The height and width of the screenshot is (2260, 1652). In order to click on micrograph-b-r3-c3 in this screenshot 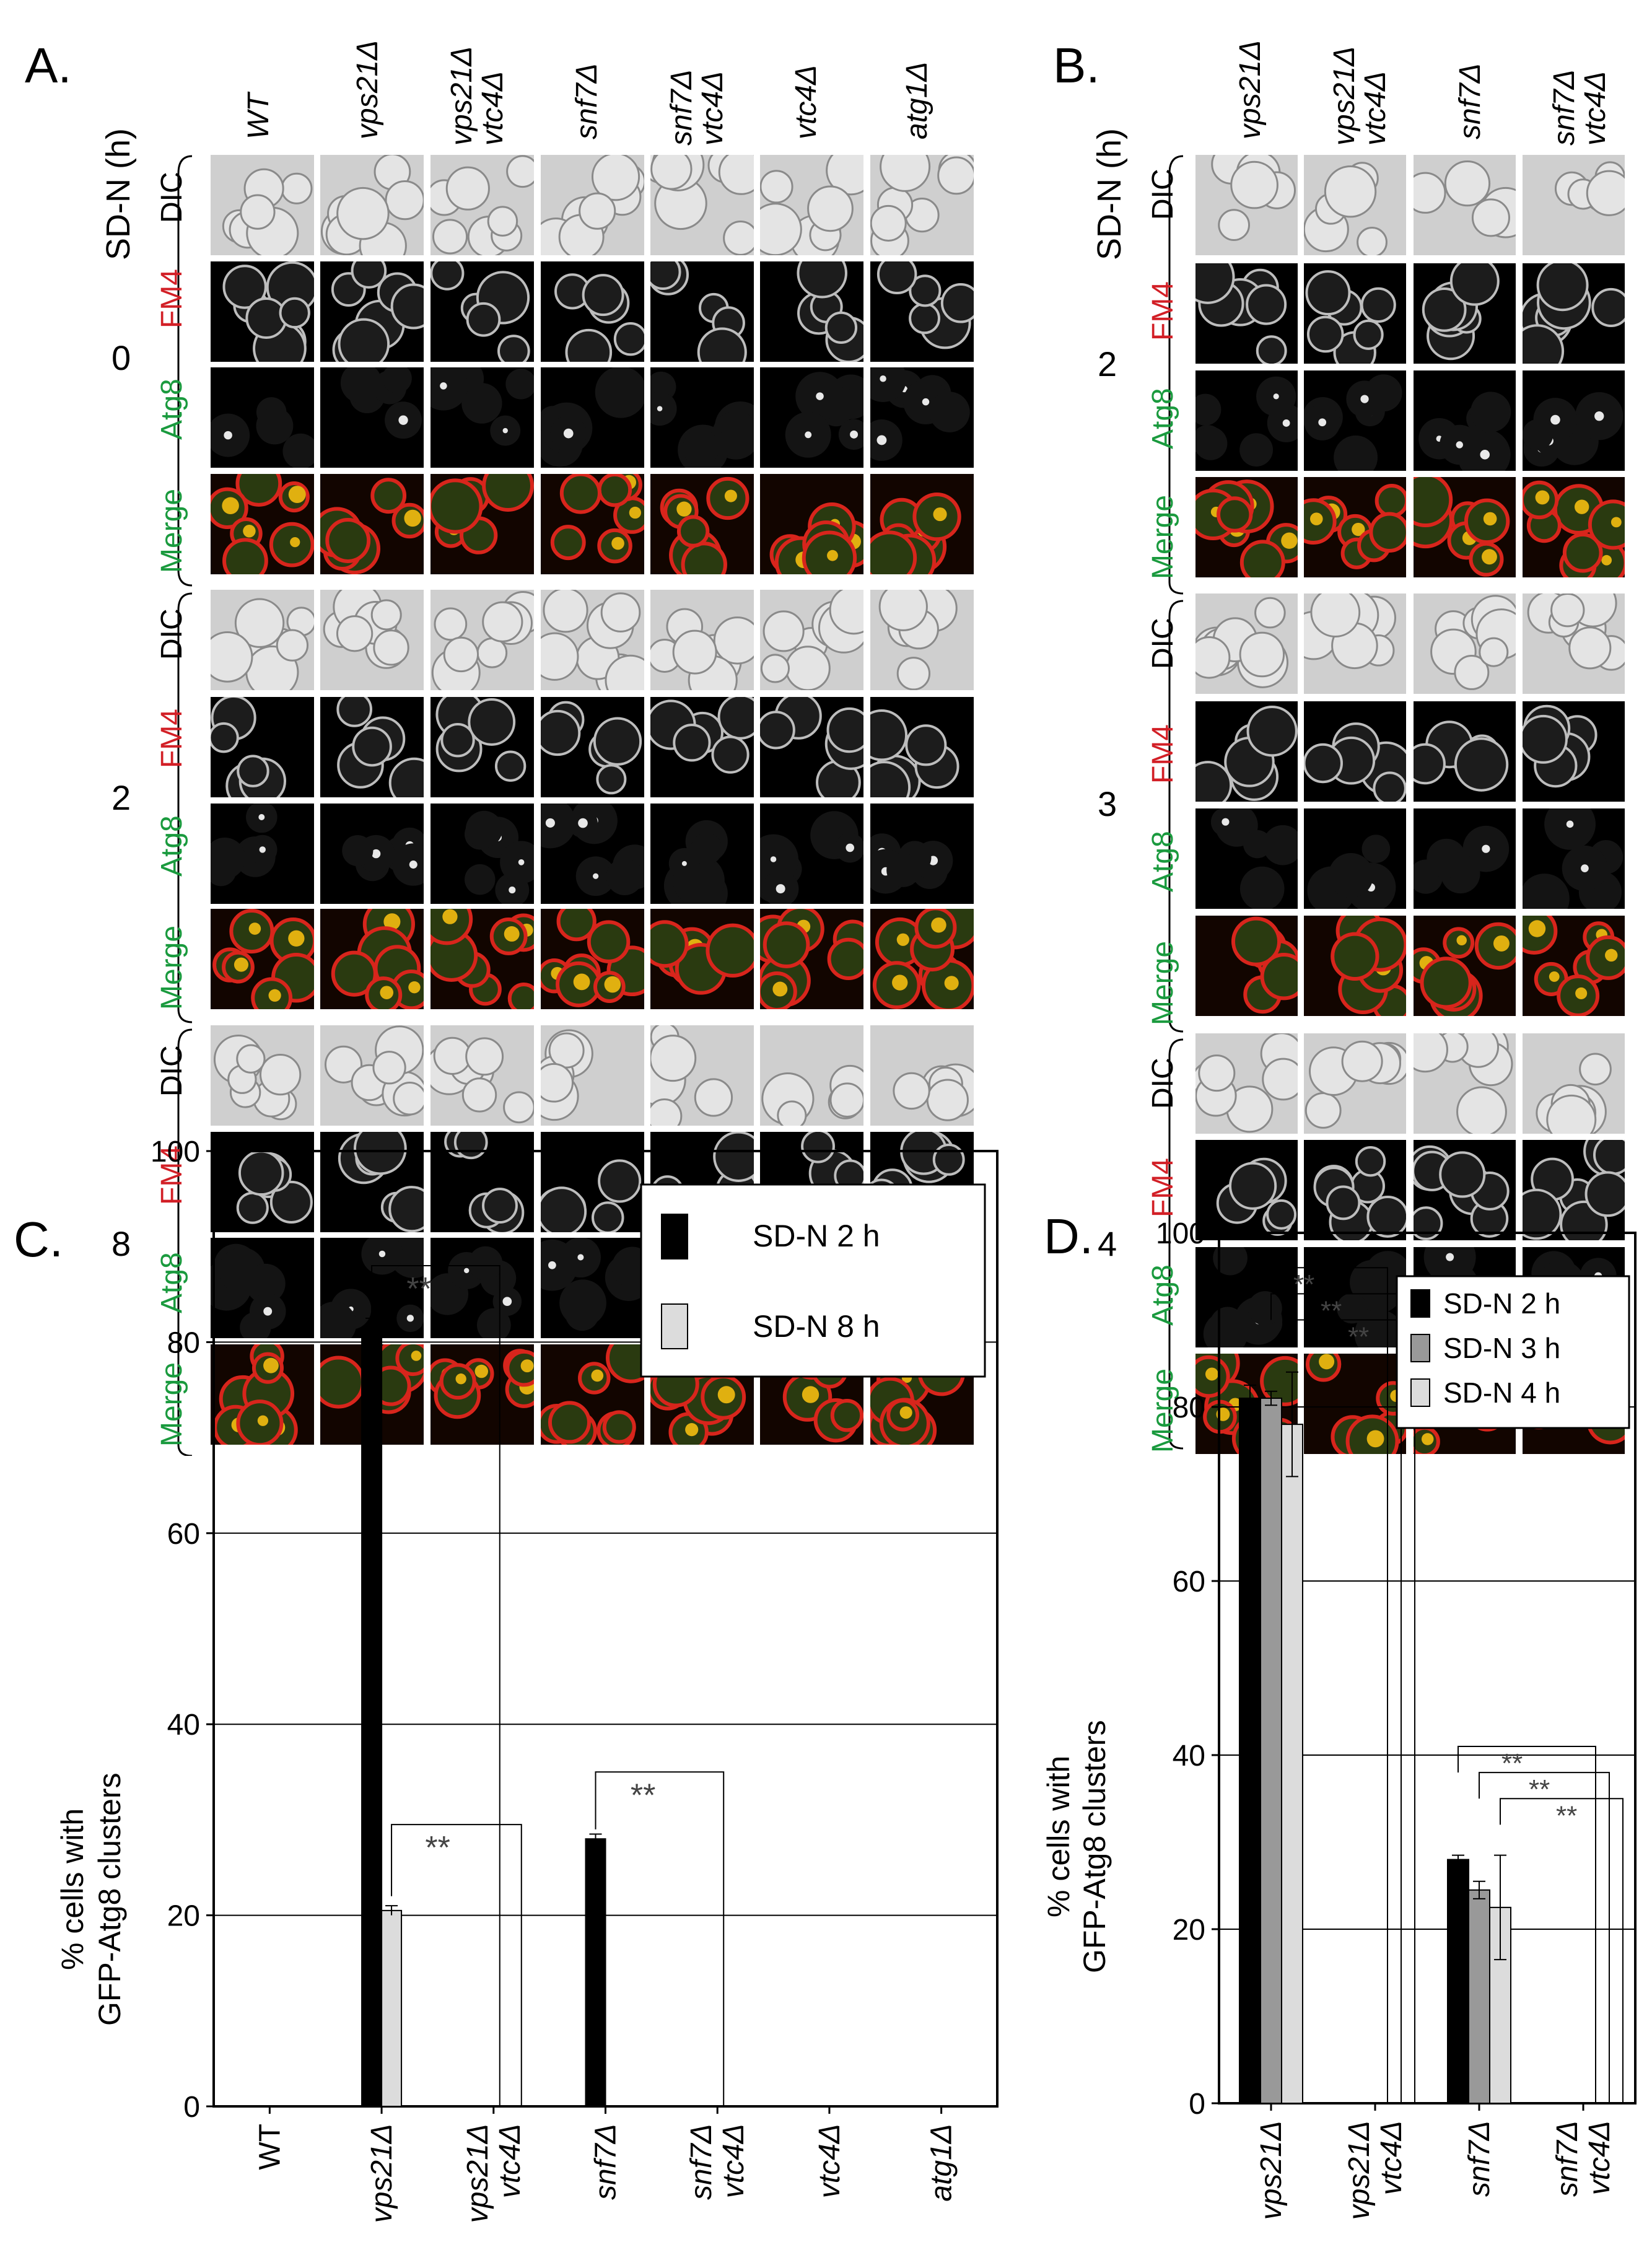, I will do `click(1465, 420)`.